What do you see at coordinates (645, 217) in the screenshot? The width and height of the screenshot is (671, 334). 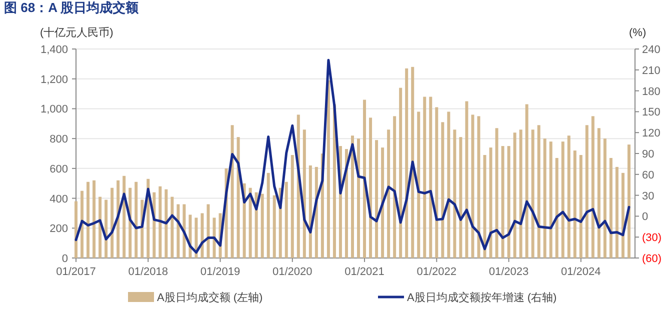 I see `y2-tick-label: 0` at bounding box center [645, 217].